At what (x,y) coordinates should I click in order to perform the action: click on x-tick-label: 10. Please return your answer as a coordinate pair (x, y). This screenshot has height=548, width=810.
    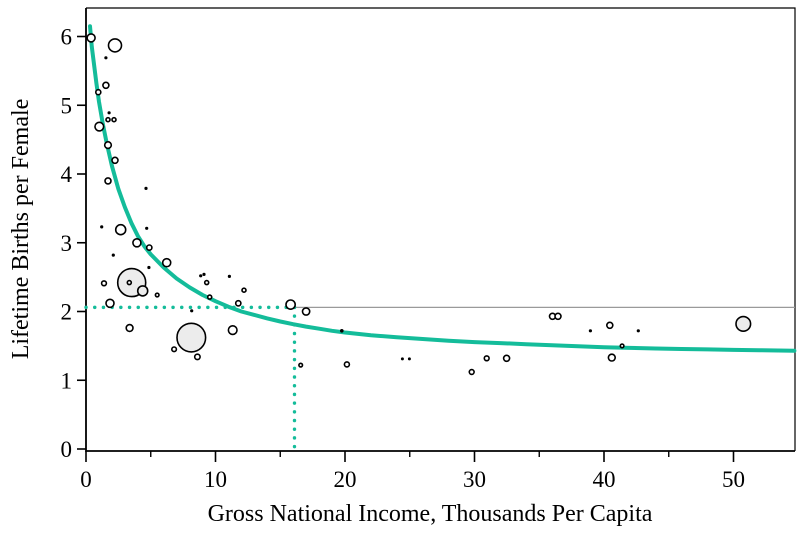
    Looking at the image, I should click on (215, 479).